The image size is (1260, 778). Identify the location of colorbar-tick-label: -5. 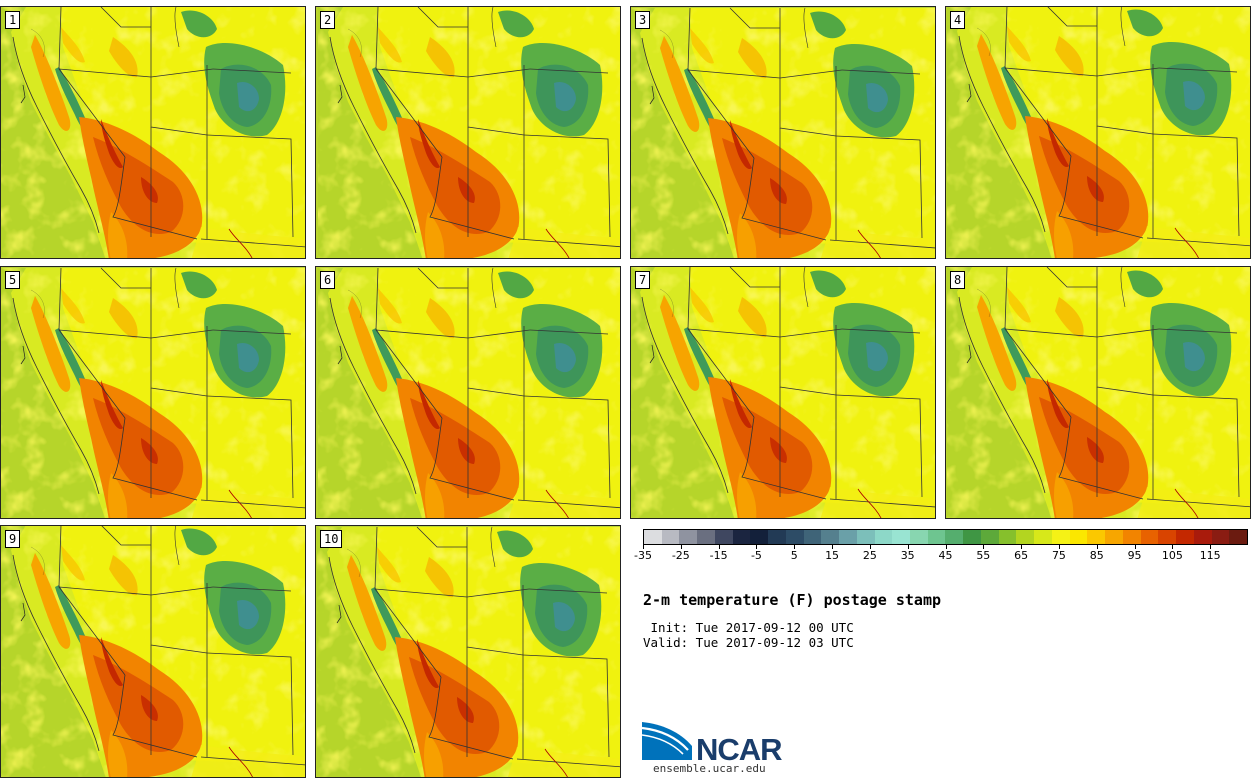
(756, 555).